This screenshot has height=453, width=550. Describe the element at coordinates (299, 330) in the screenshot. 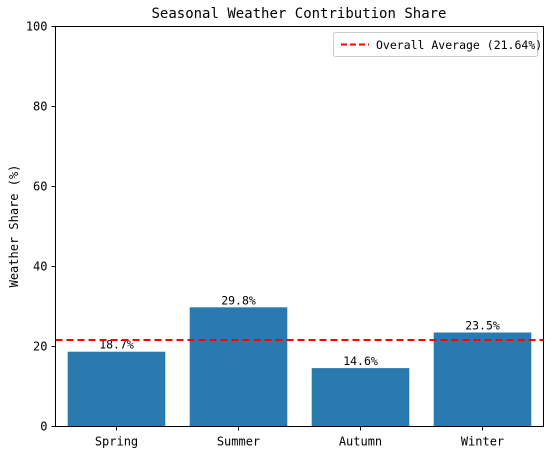

I see `bar-labels-group: 18.7% 29.8% 14.6% 23.5%` at that location.